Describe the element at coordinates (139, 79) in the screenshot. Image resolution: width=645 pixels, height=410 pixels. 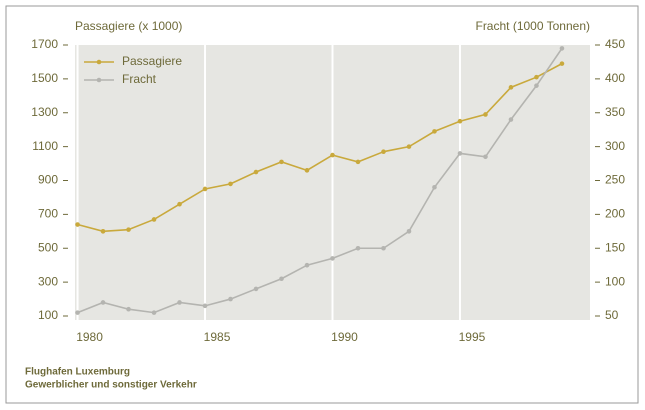
I see `legend-label: Fracht` at that location.